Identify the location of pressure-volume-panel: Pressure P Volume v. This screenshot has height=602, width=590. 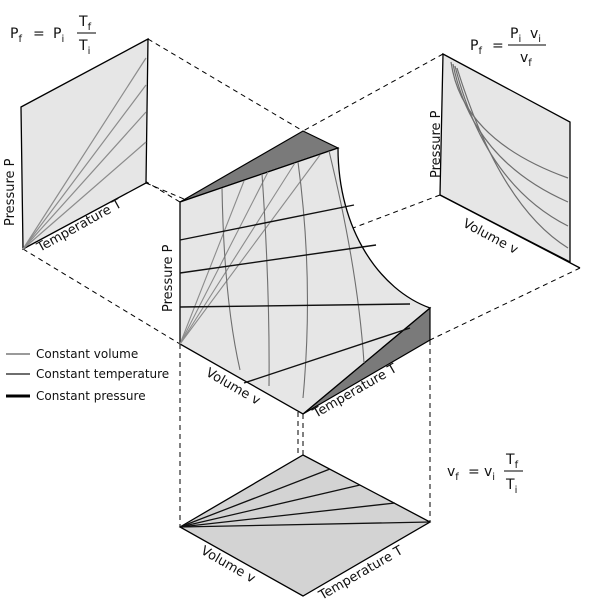
(505, 160).